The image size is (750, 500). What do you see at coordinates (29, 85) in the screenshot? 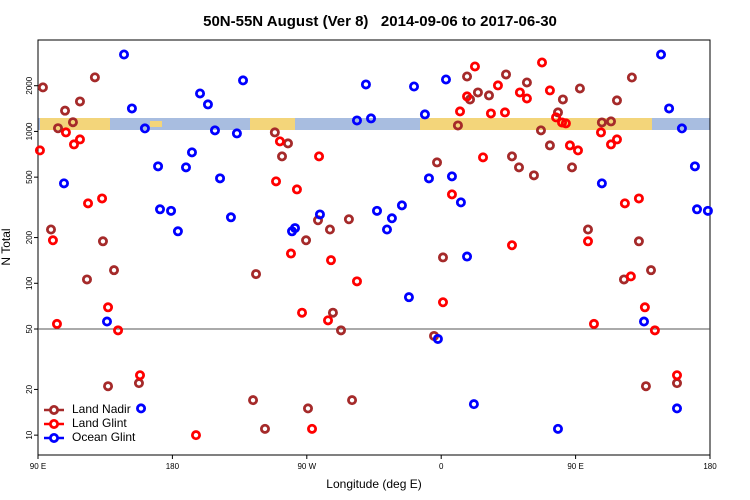
I see `y-tick-label: 2000` at bounding box center [29, 85].